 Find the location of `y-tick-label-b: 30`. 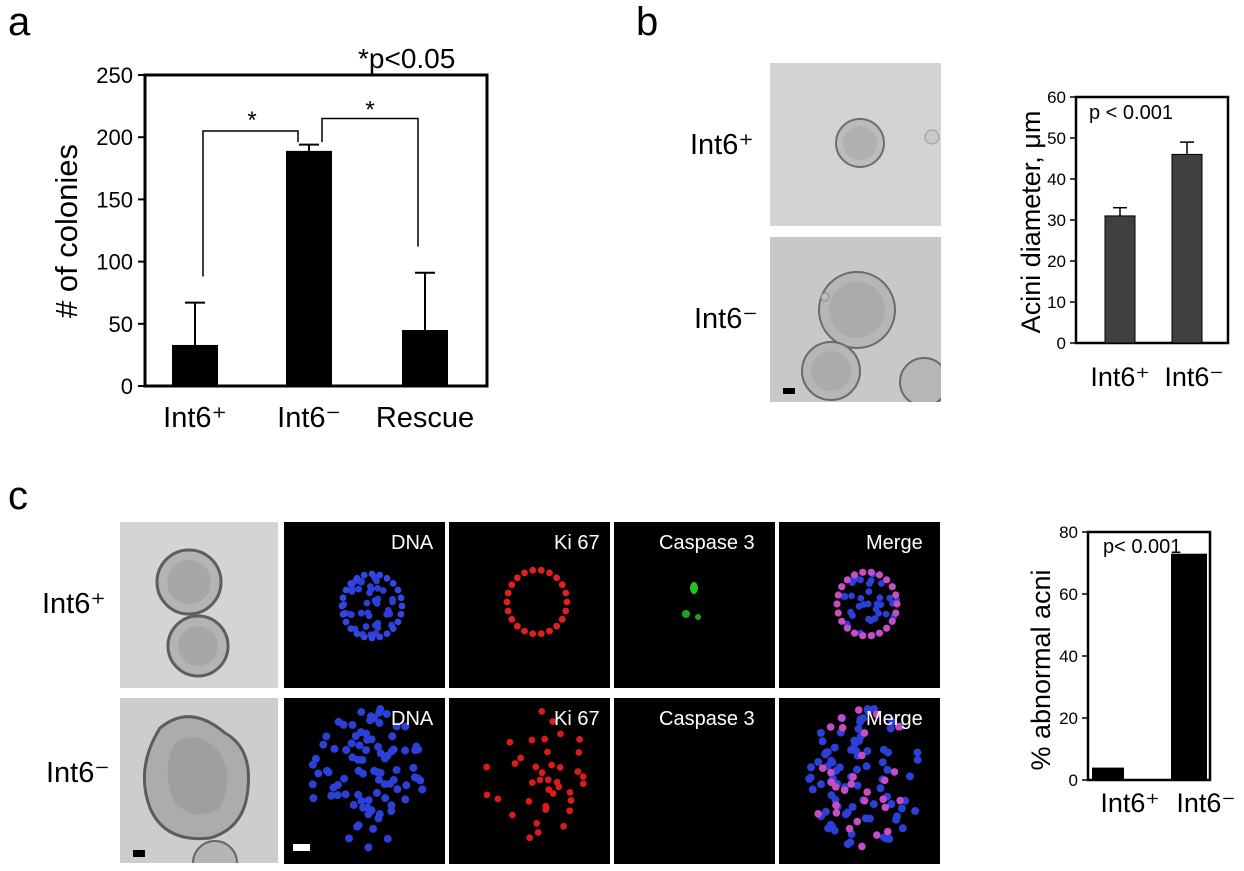

y-tick-label-b: 30 is located at coordinates (1056, 220).